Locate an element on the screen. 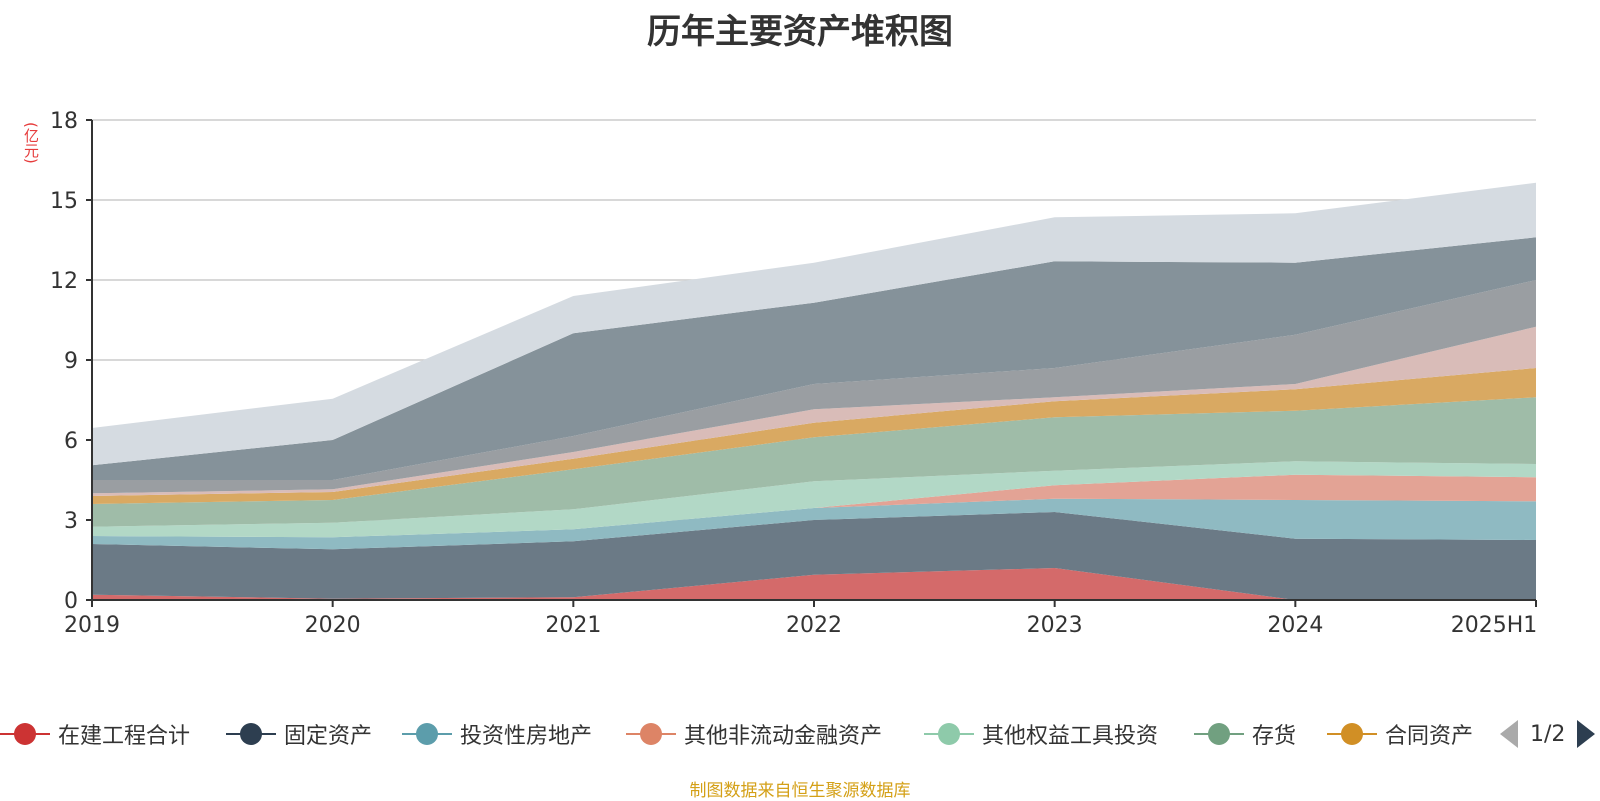 The image size is (1600, 801). data-source-note: 制图数据来自恒生聚源数据库 is located at coordinates (800, 791).